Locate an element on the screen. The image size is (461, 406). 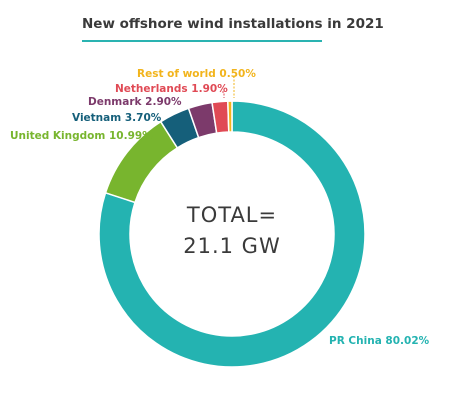
label-leaders is located at coordinates (228, 87).